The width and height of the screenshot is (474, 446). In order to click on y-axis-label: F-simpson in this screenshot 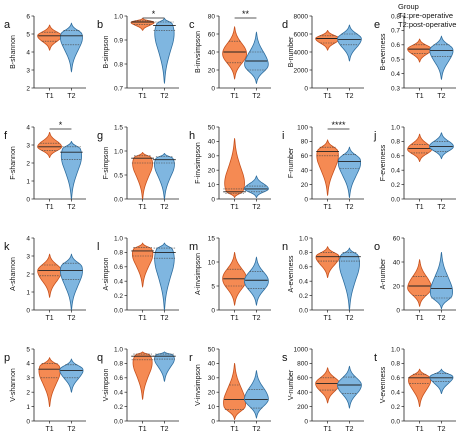, I will do `click(106, 163)`.